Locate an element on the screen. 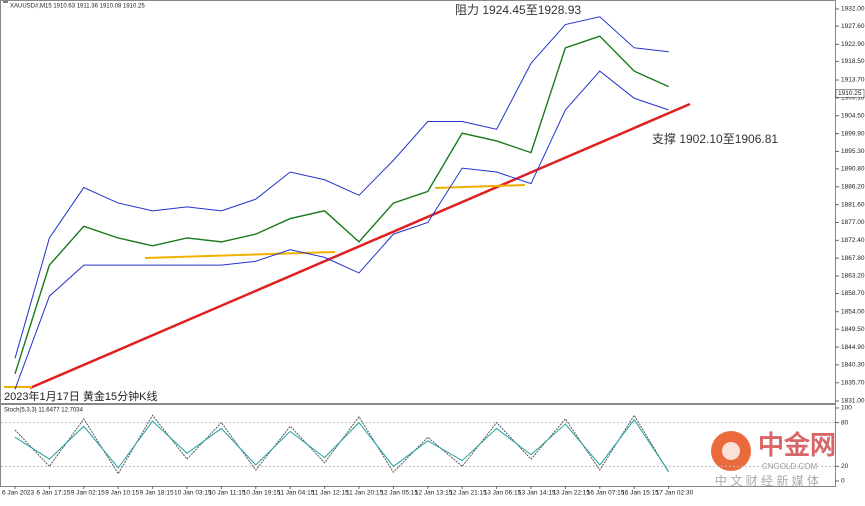 The image size is (865, 506). x-tick-label: 10 Jan 03:15 is located at coordinates (193, 493).